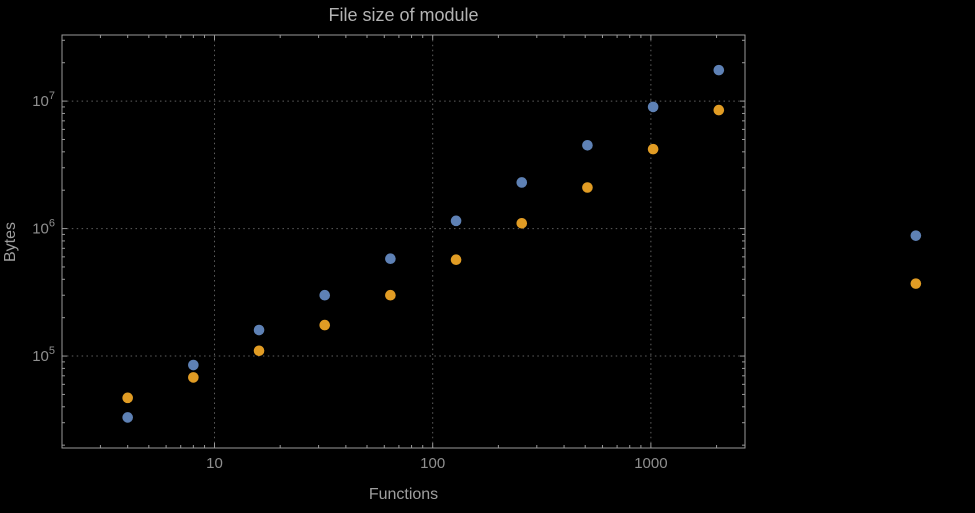  Describe the element at coordinates (403, 494) in the screenshot. I see `x-axis-label: Functions` at that location.